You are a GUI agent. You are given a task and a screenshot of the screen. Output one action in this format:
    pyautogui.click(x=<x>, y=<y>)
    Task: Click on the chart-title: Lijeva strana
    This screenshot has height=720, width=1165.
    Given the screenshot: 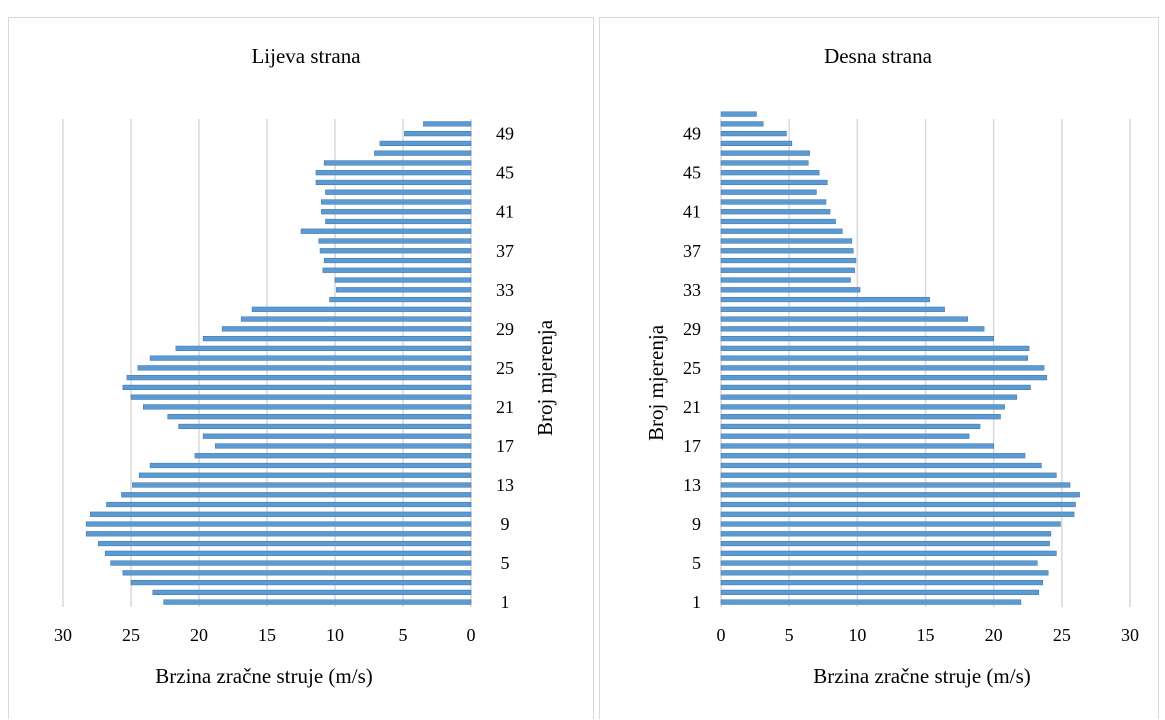 What is the action you would take?
    pyautogui.click(x=306, y=56)
    